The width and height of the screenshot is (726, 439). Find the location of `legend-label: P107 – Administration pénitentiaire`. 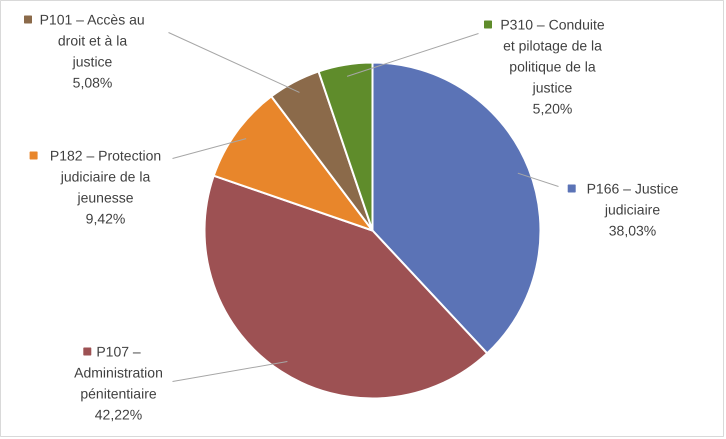

legend-label: P107 – Administration pénitentiaire is located at coordinates (118, 373).